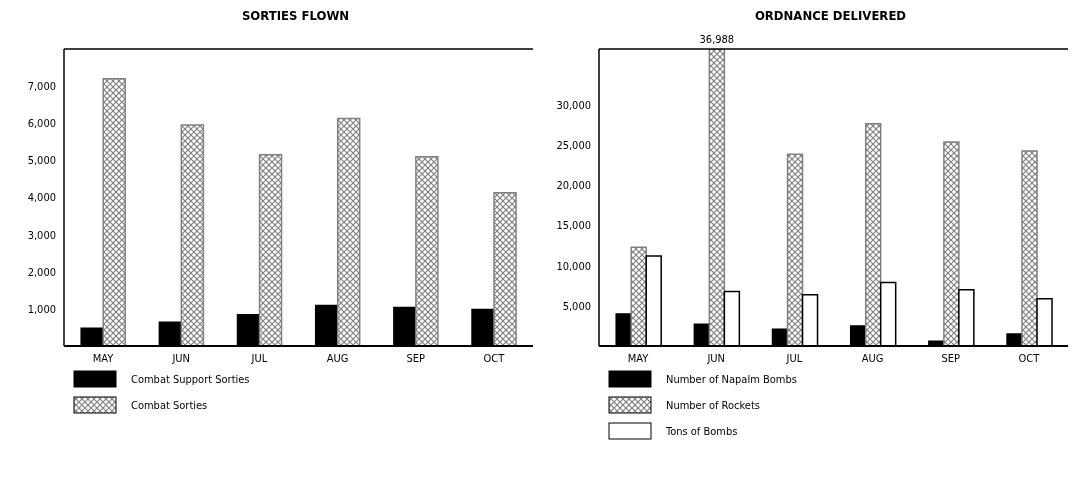  Describe the element at coordinates (573, 106) in the screenshot. I see `y-tick-label: 30,000` at that location.